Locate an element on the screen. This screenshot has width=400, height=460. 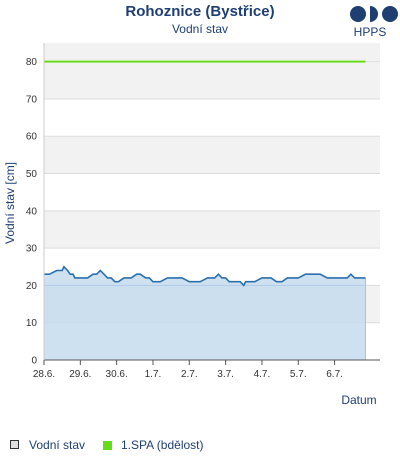
y-axis-label: Vodní stav [cm] is located at coordinates (10, 203).